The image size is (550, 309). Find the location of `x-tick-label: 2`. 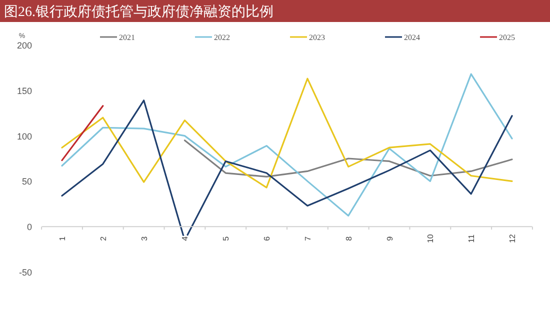

x-tick-label: 2 is located at coordinates (103, 238).